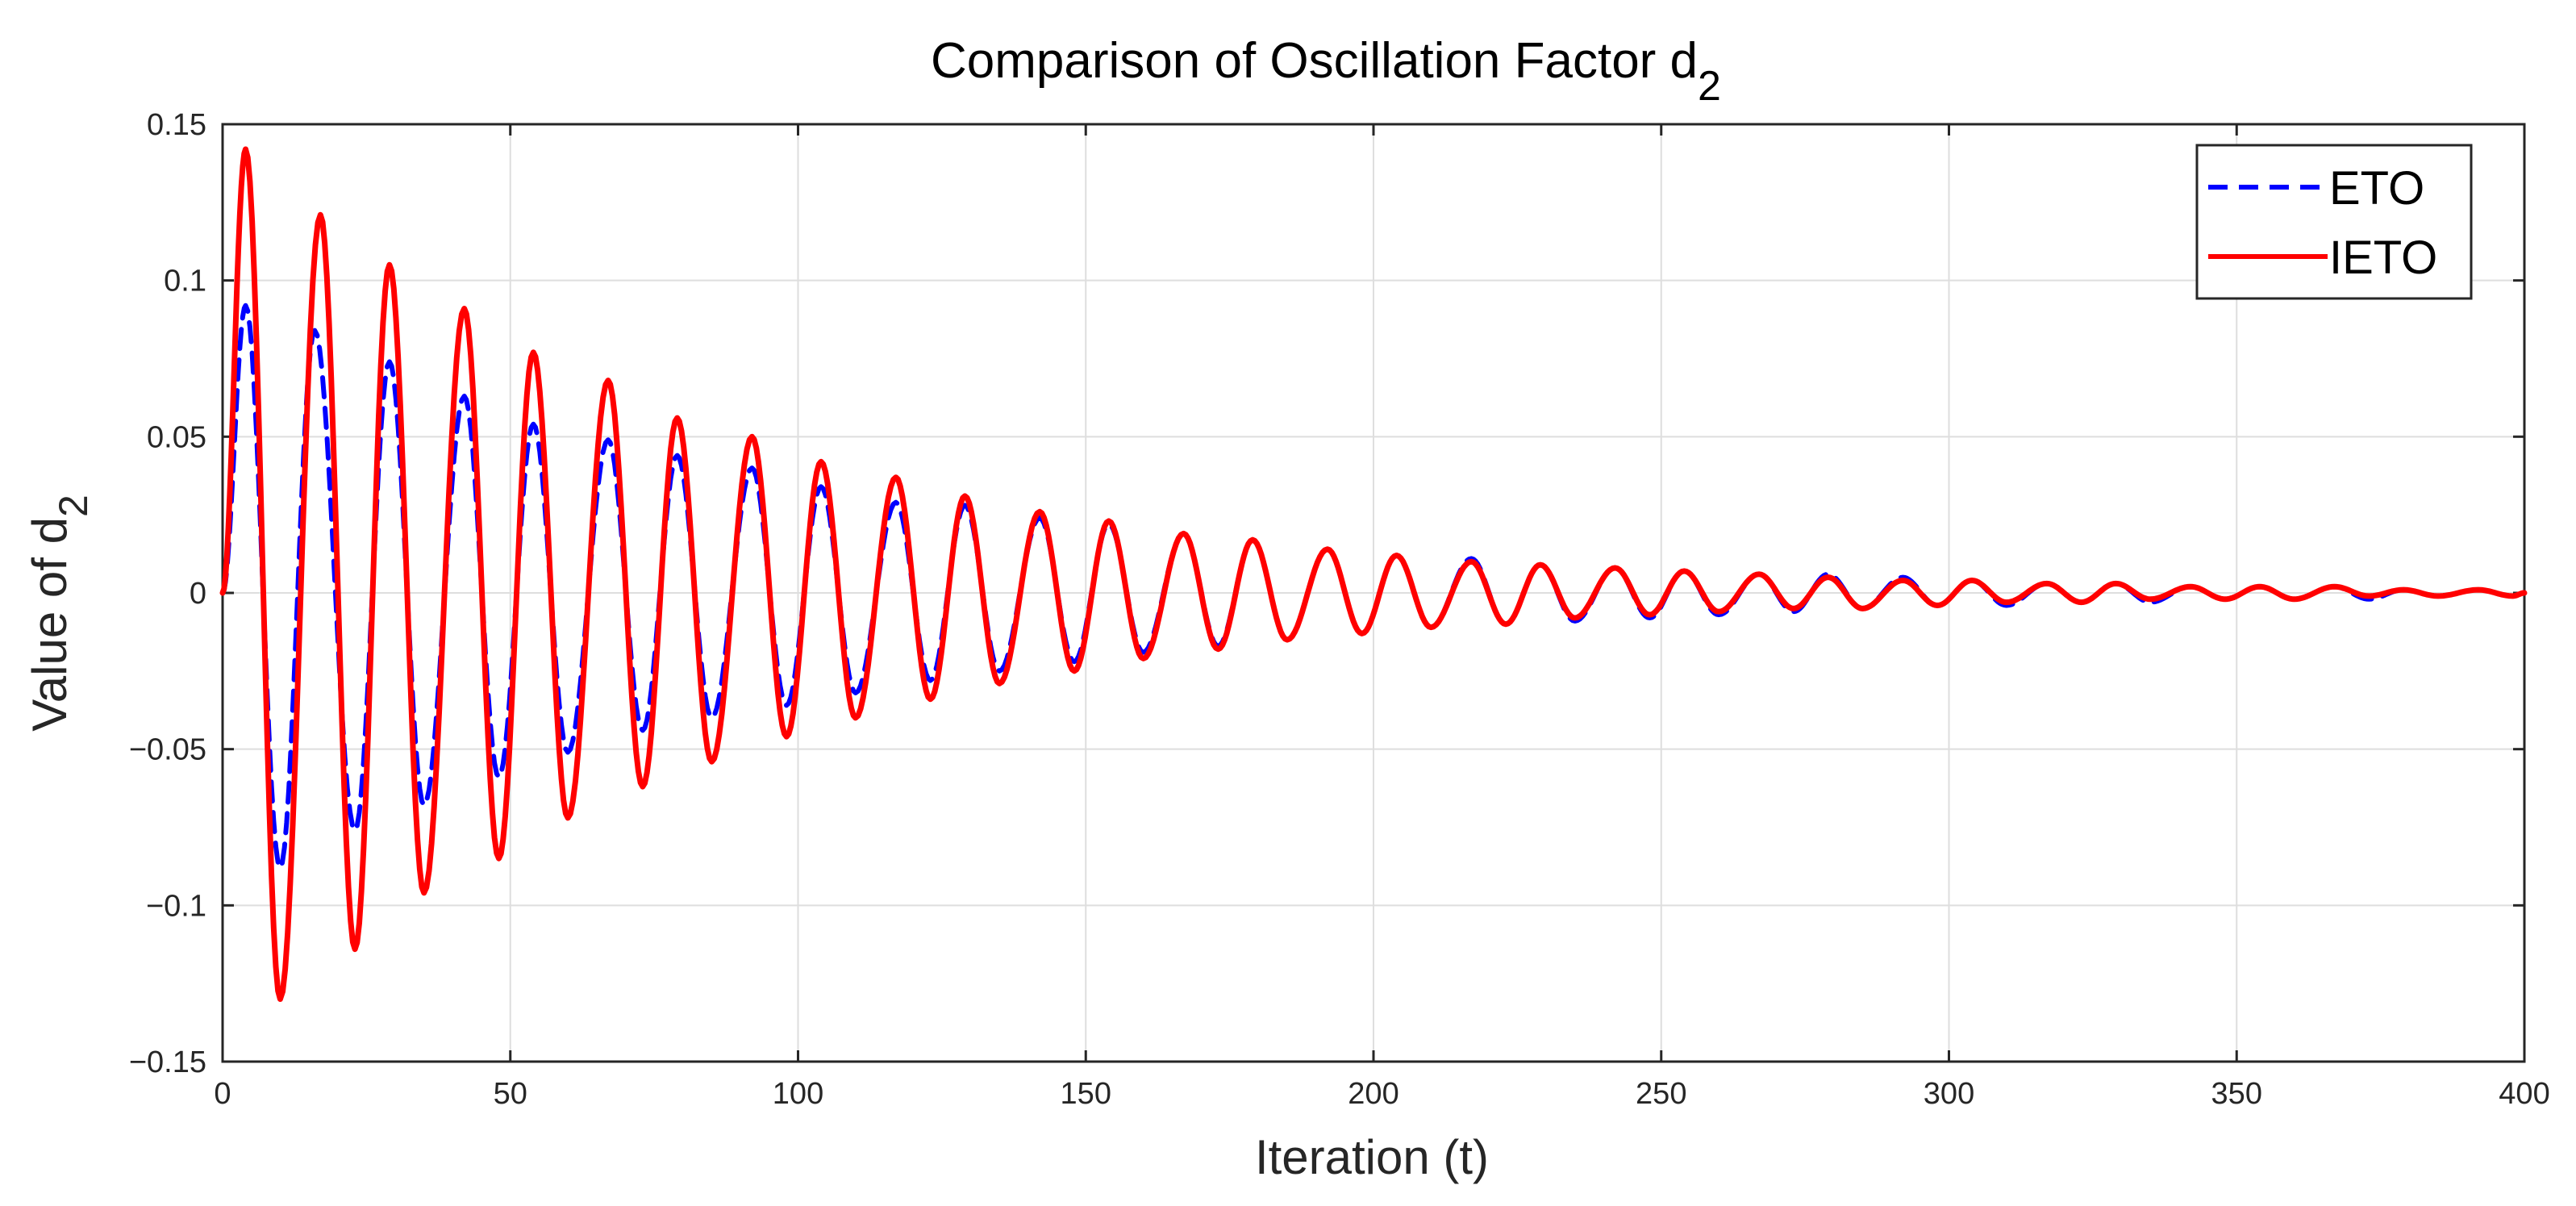 This screenshot has width=2576, height=1206. What do you see at coordinates (73, 506) in the screenshot?
I see `y-axis-label-subscript: 2` at bounding box center [73, 506].